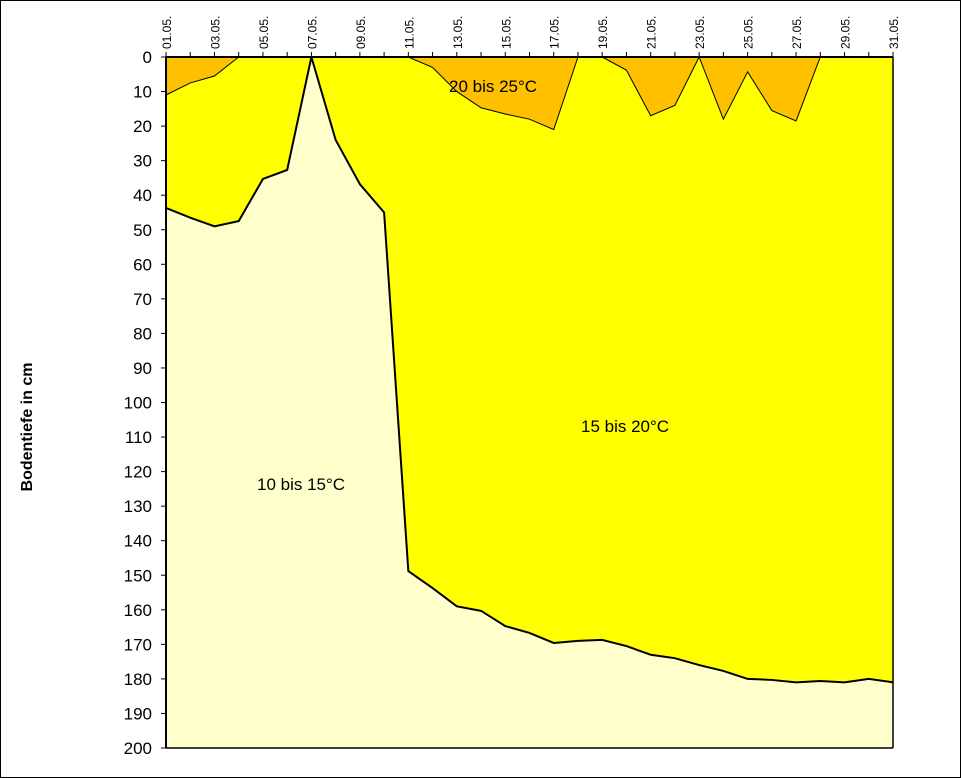 The image size is (961, 778). Describe the element at coordinates (138, 679) in the screenshot. I see `y-tick-label: 180` at that location.